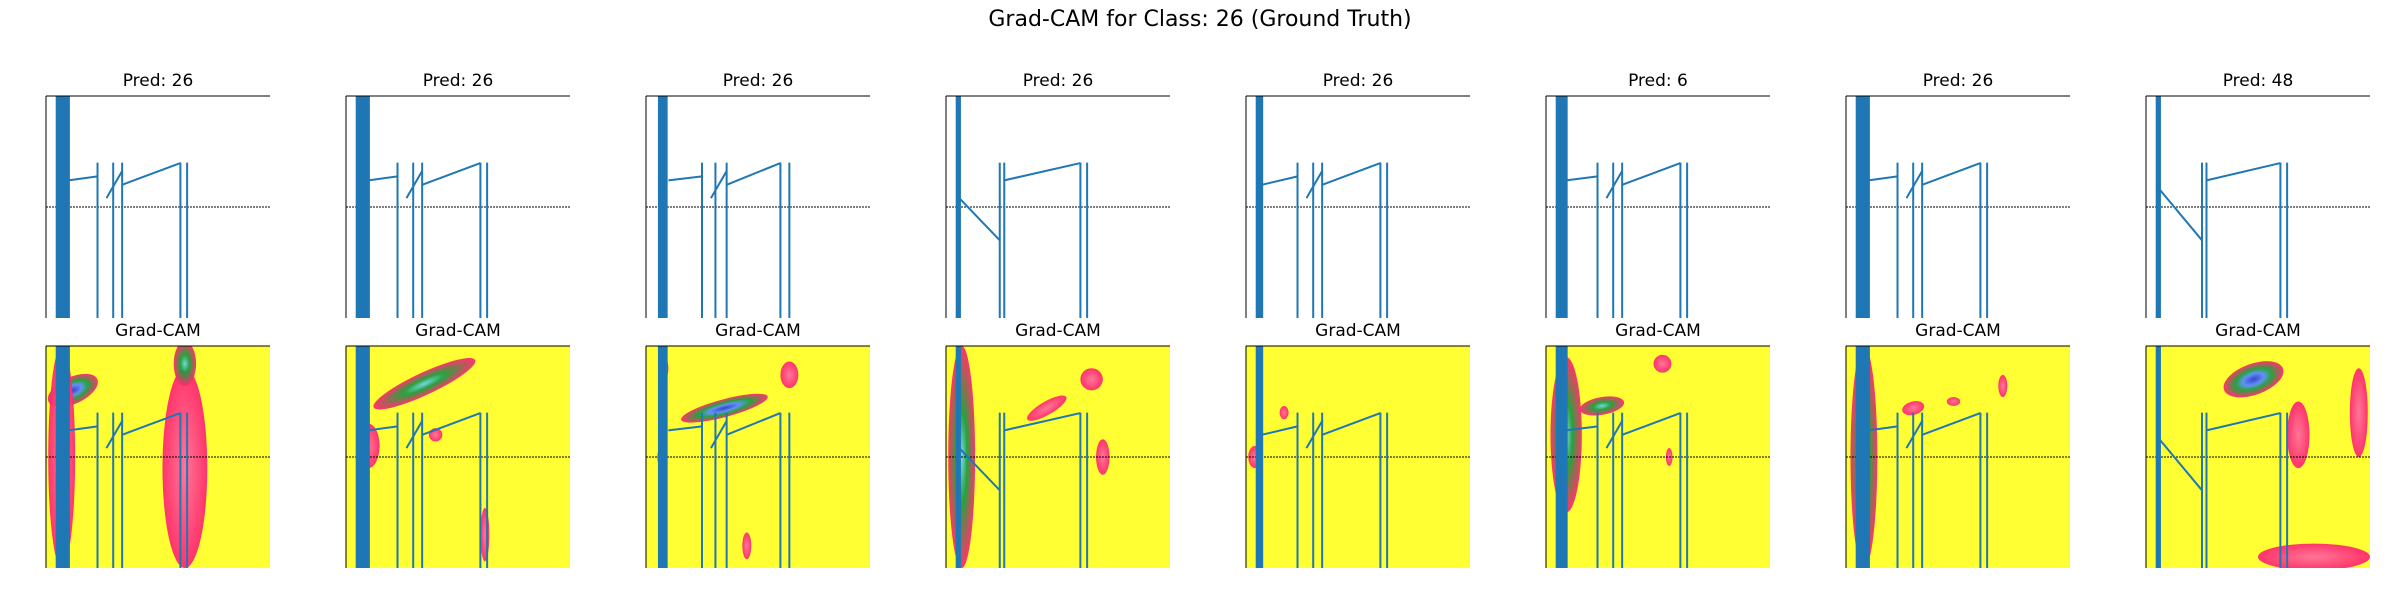 Image resolution: width=2400 pixels, height=600 pixels. I want to click on prediction-title-6: Pred: 6, so click(1658, 81).